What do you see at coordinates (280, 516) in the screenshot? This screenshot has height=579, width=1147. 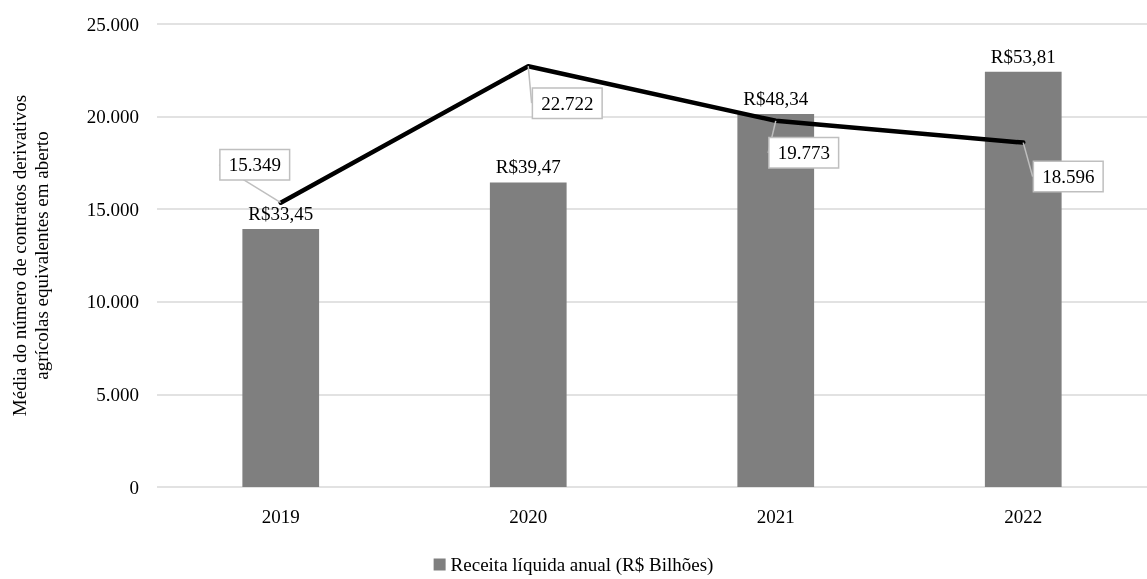 I see `x-tick-label: 2019` at bounding box center [280, 516].